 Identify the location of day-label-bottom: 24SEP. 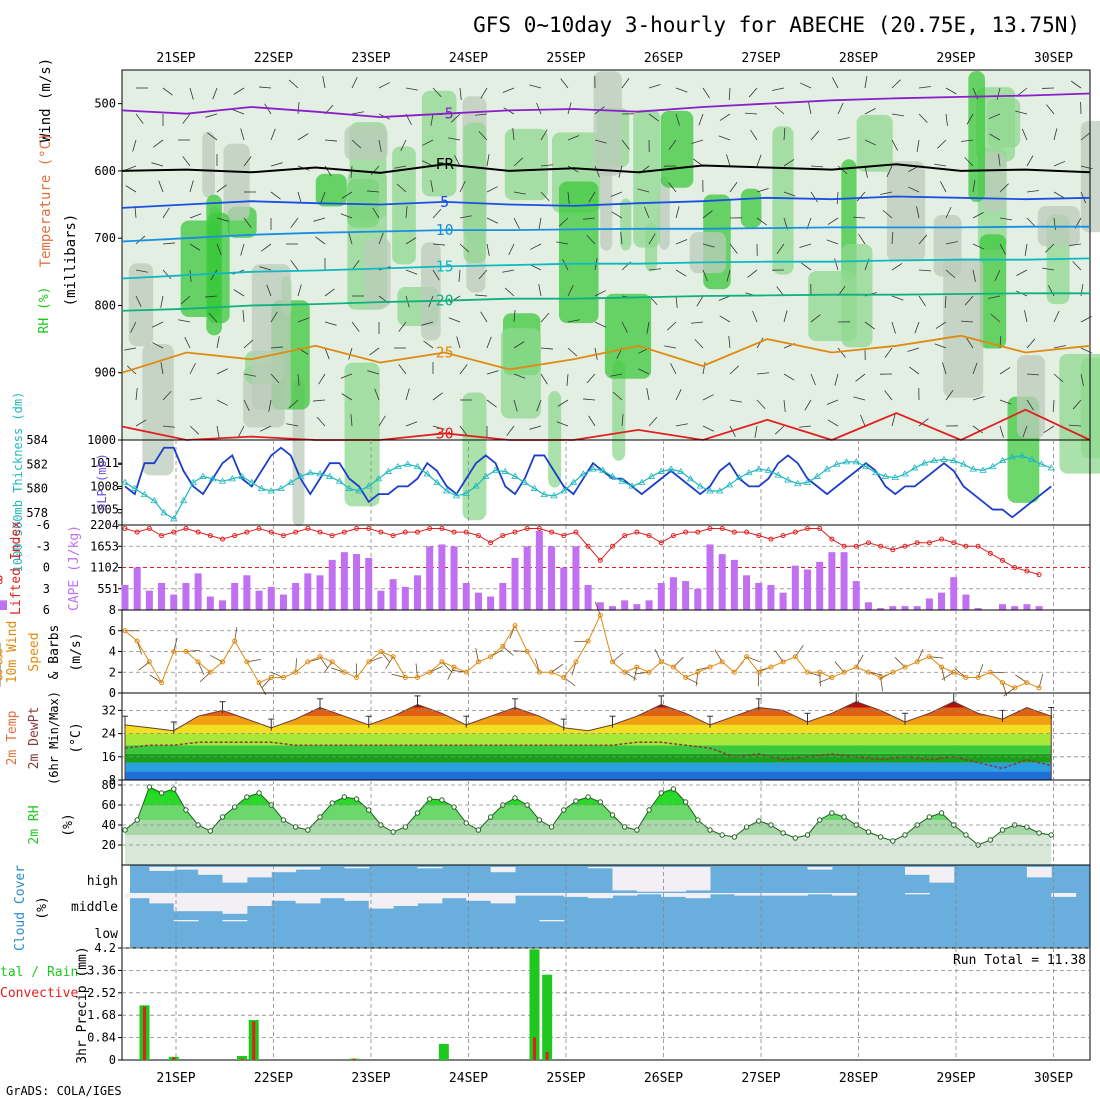
(468, 1078).